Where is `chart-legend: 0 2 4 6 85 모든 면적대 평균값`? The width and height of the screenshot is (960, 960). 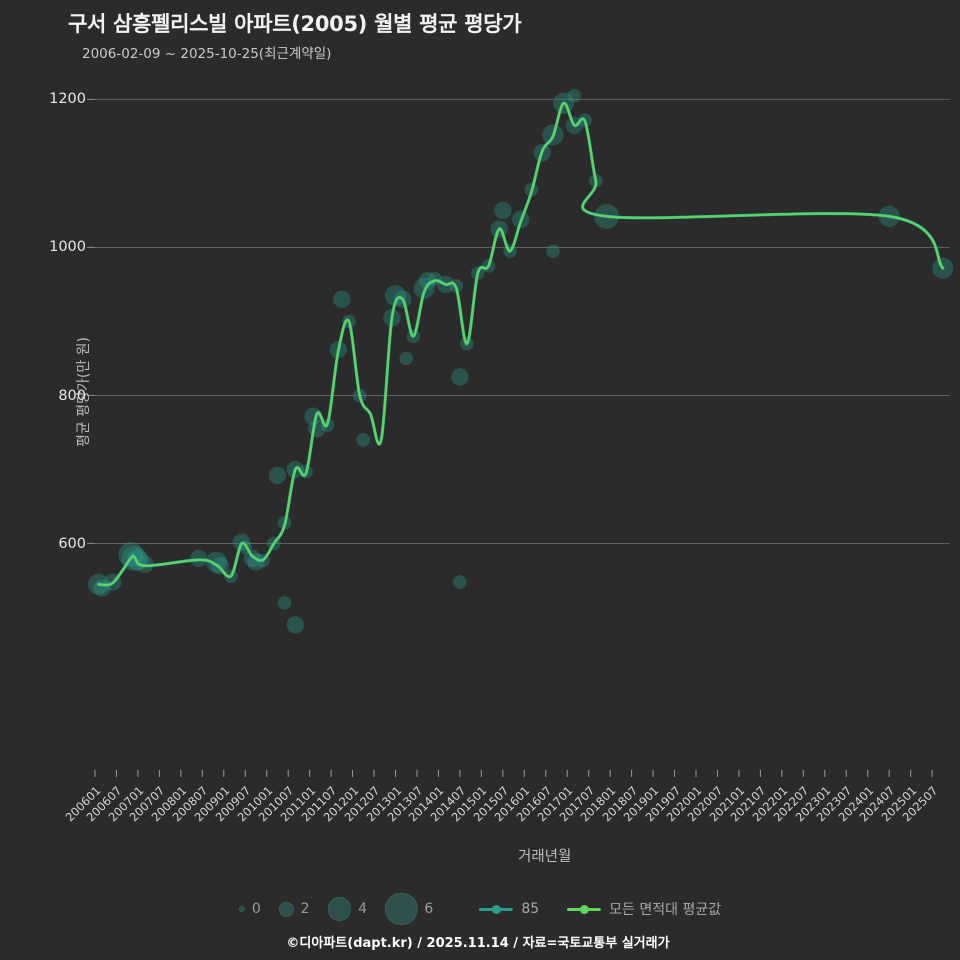
chart-legend: 0 2 4 6 85 모든 면적대 평균값 is located at coordinates (480, 910).